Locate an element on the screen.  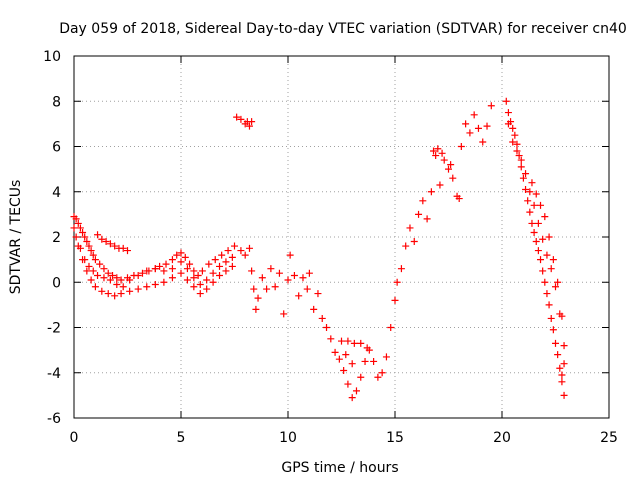
y-tick-label: -2 is located at coordinates (54, 329).